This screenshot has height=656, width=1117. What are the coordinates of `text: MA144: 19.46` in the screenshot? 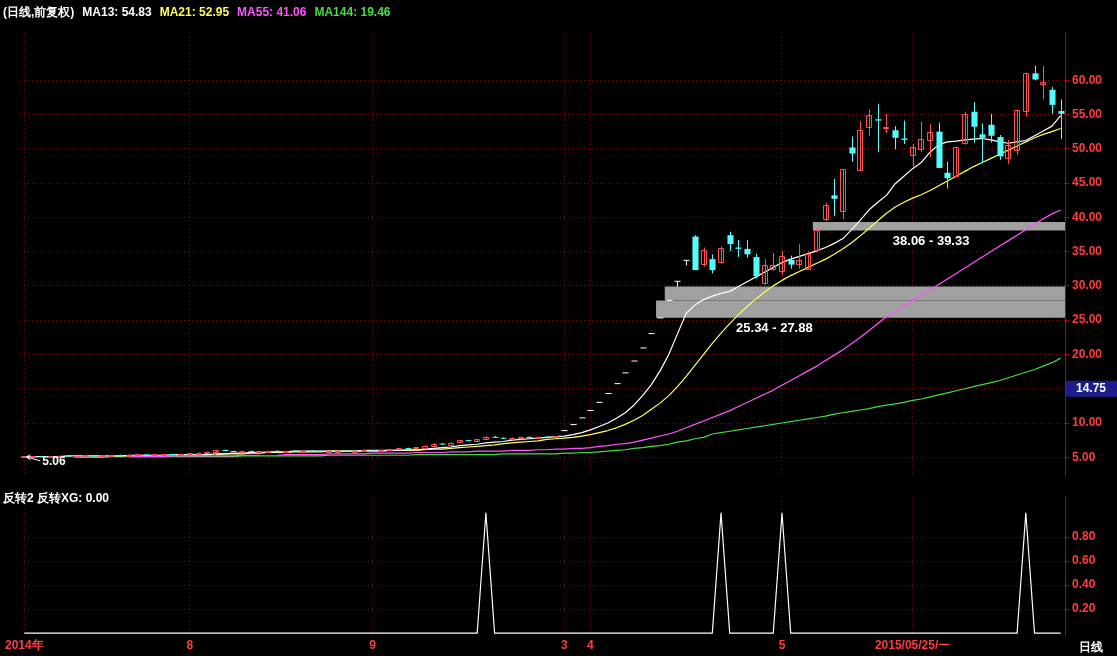 It's located at (352, 12).